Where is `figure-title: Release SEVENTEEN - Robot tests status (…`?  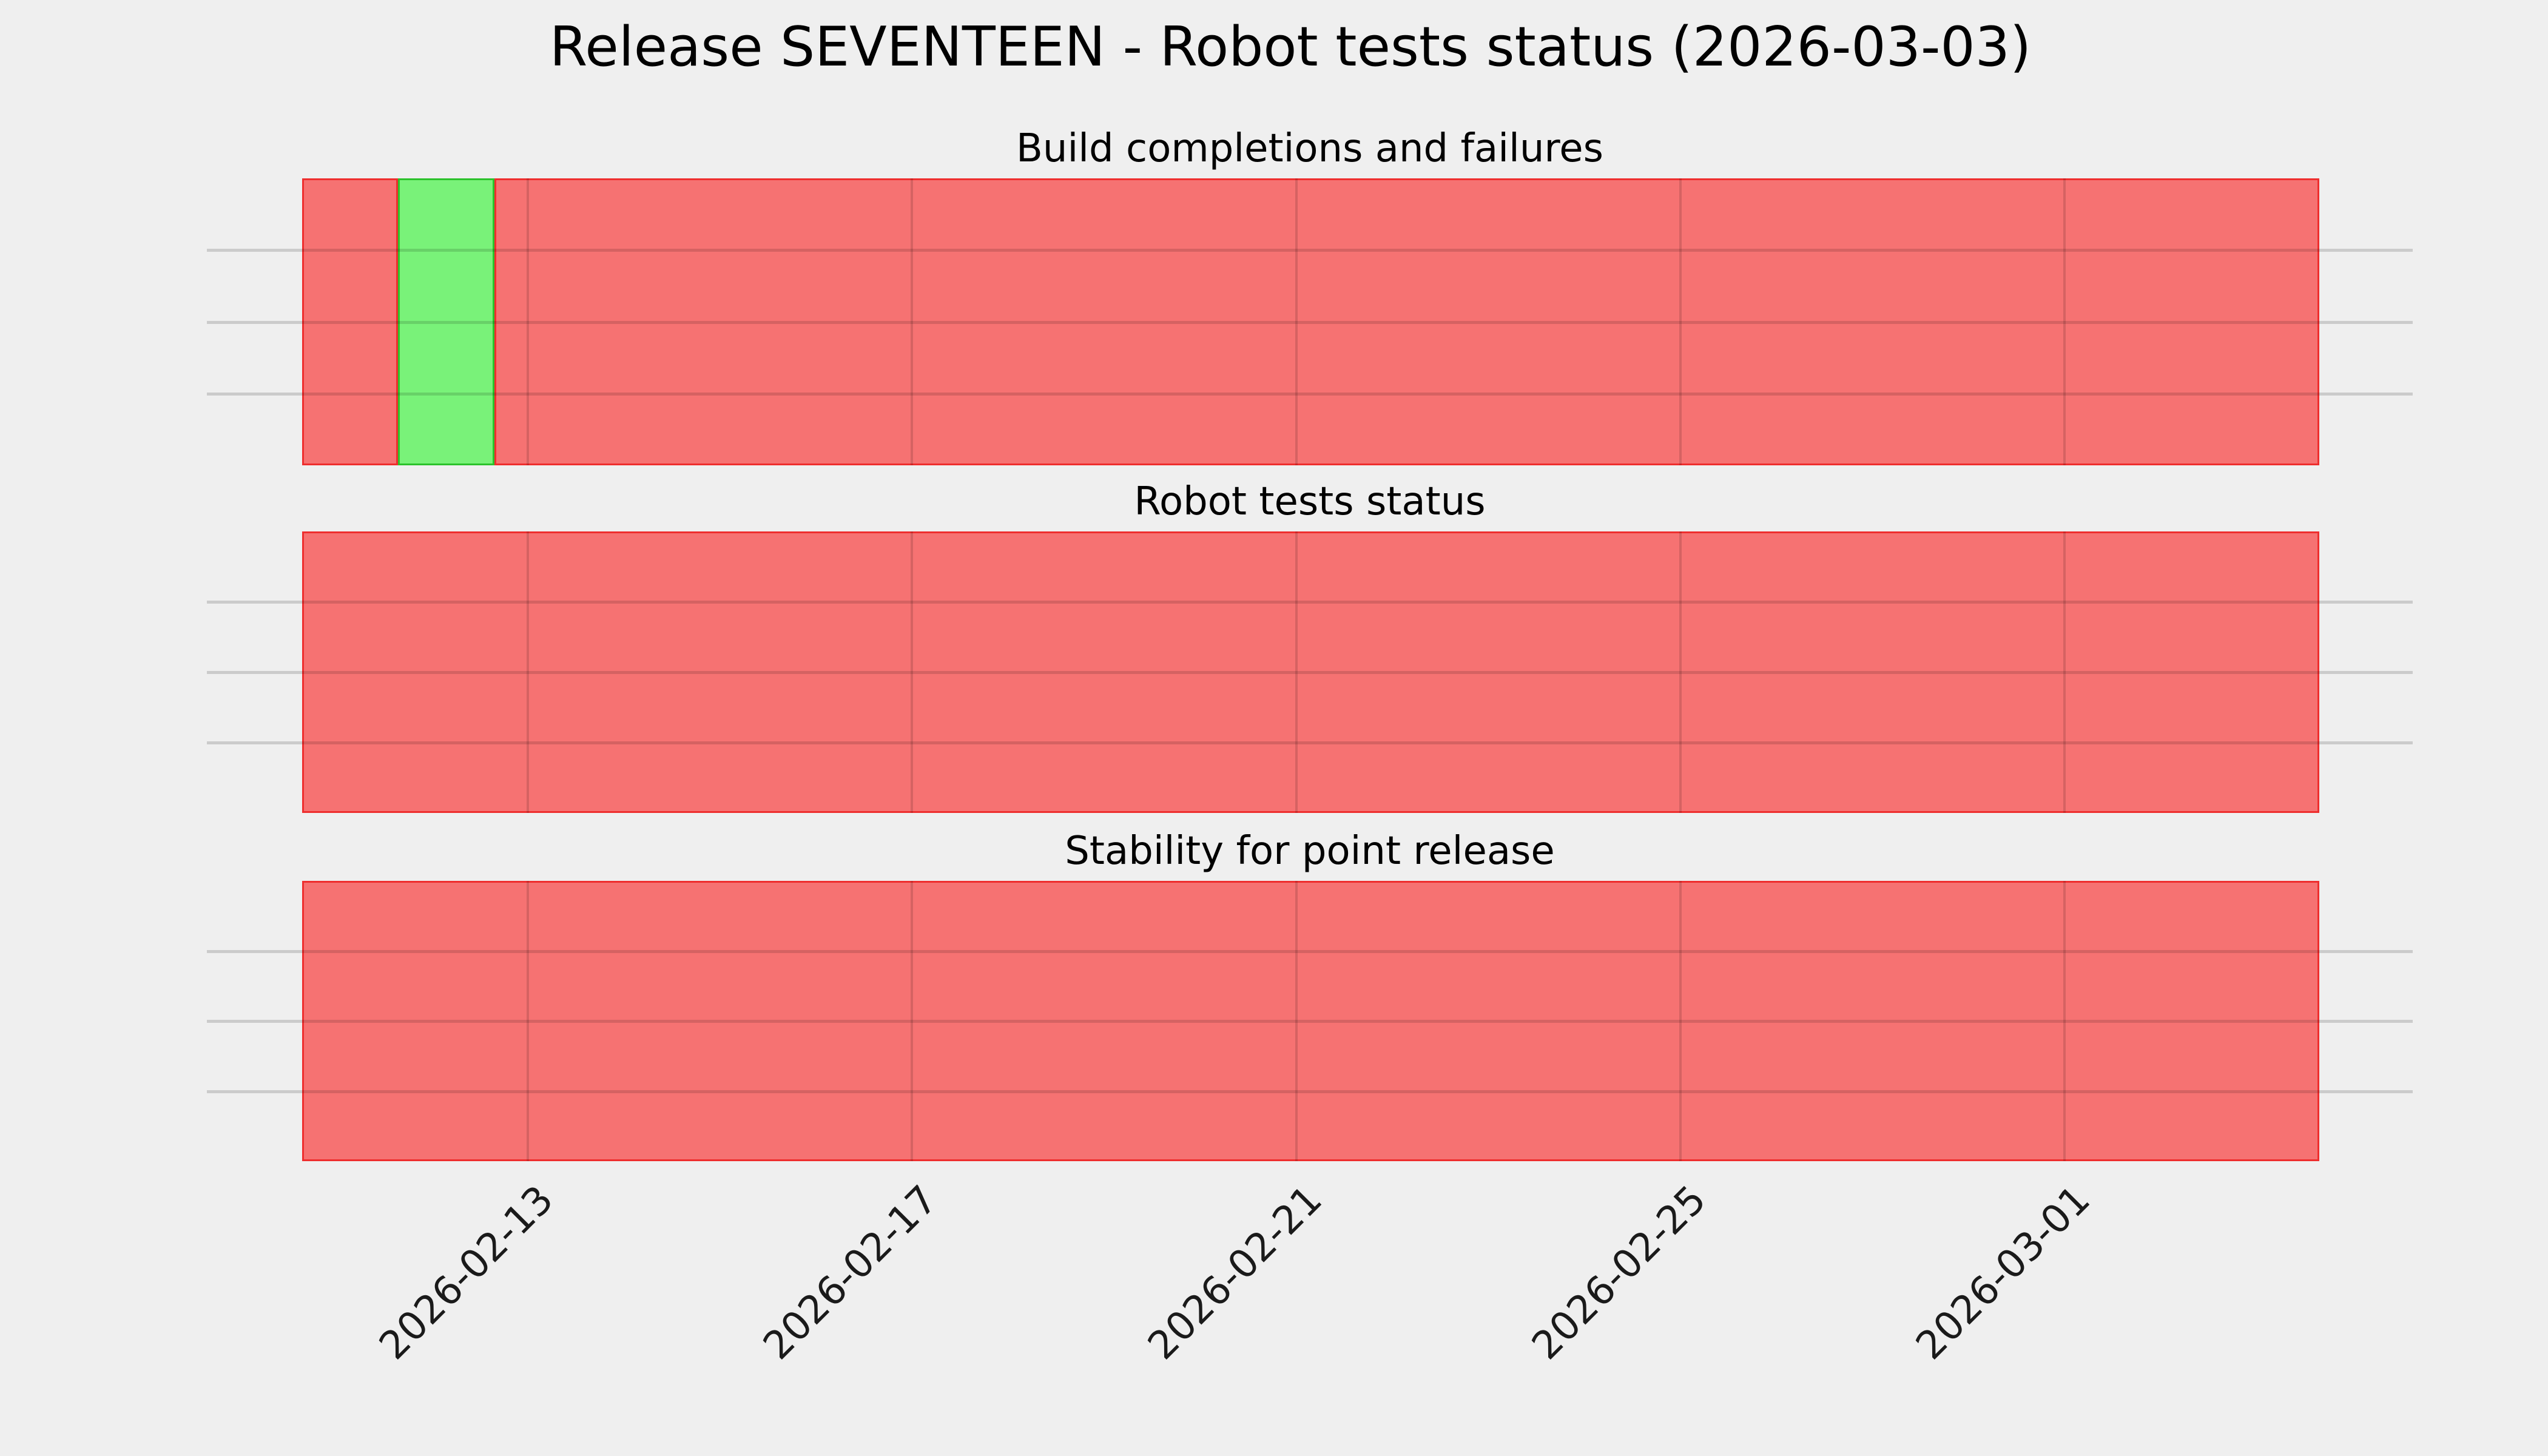
figure-title: Release SEVENTEEN - Robot tests status (… is located at coordinates (1290, 47).